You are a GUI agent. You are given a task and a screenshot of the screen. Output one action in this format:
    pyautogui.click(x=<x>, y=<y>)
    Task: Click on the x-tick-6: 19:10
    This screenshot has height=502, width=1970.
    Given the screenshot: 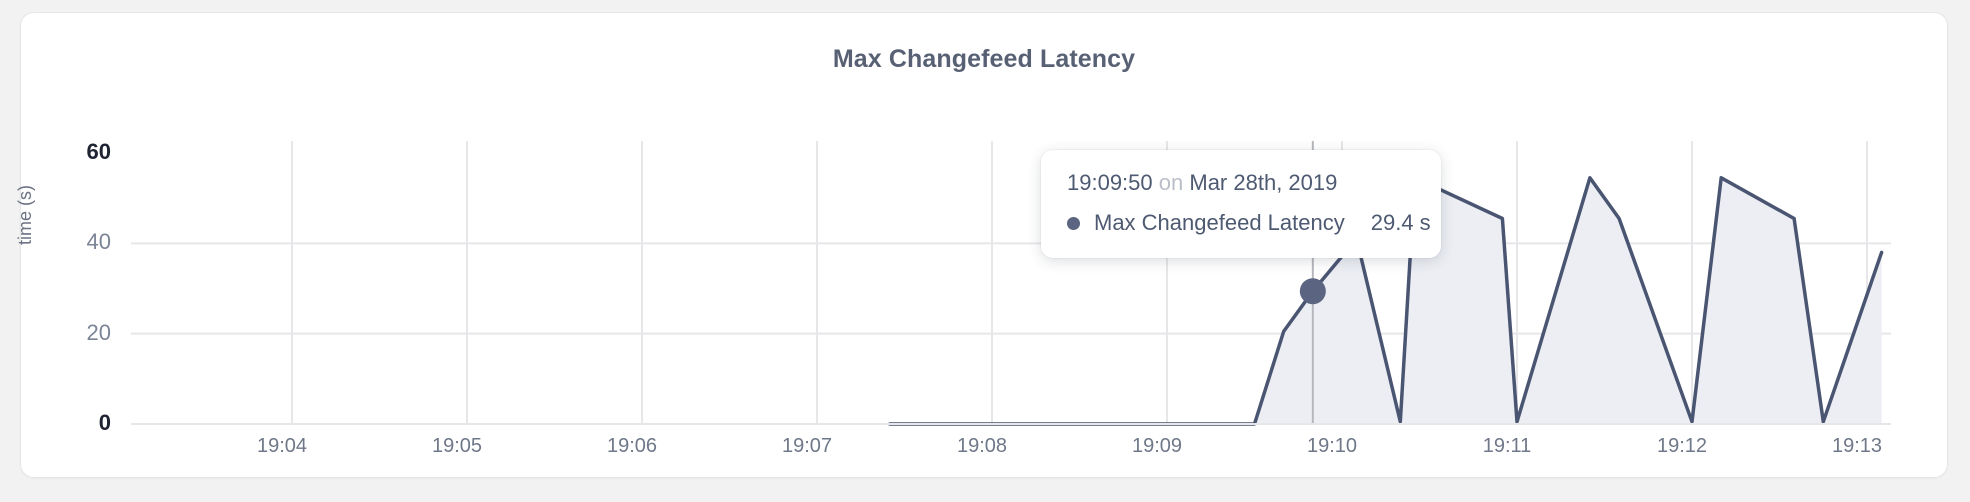 What is the action you would take?
    pyautogui.click(x=1332, y=446)
    